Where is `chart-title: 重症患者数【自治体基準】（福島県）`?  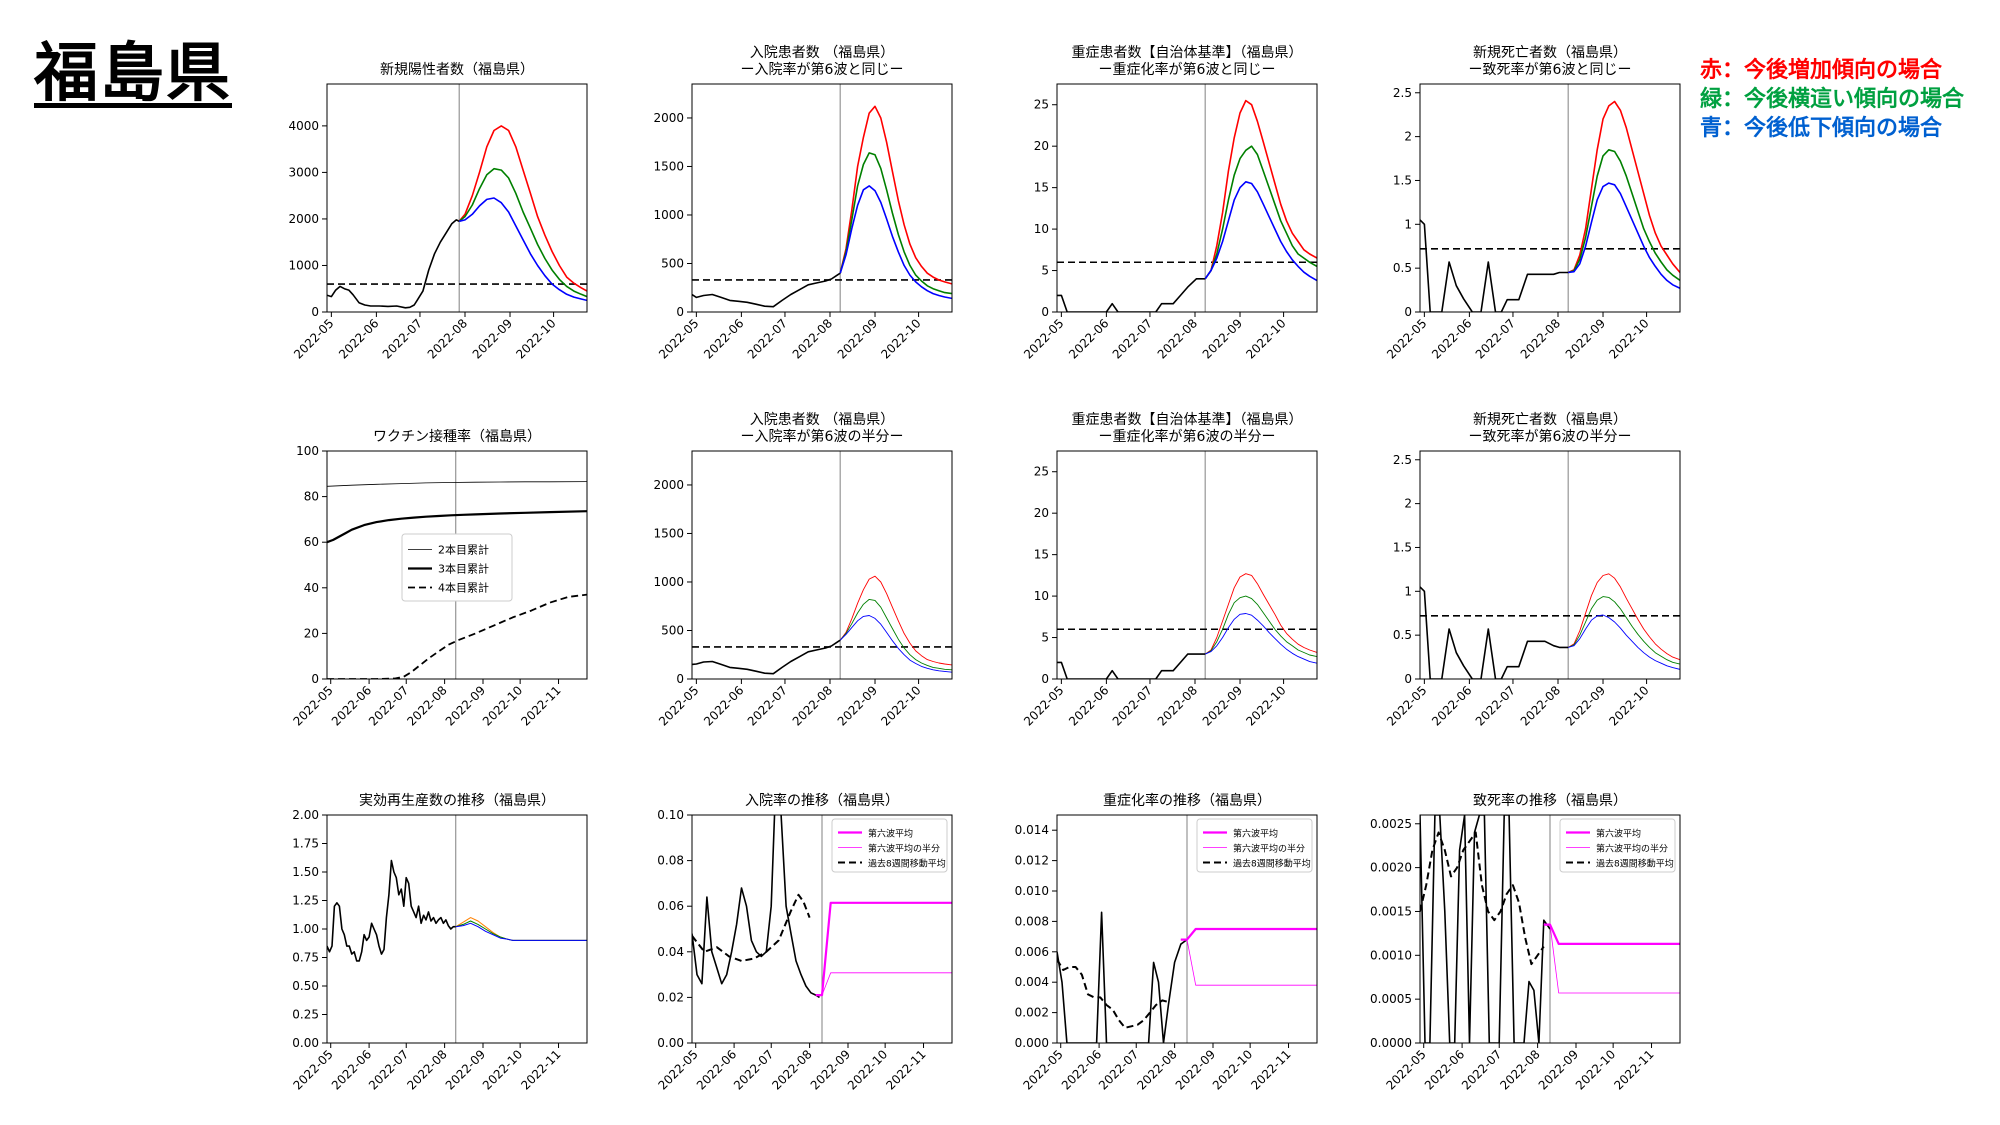
chart-title: 重症患者数【自治体基準】（福島県） is located at coordinates (1187, 419).